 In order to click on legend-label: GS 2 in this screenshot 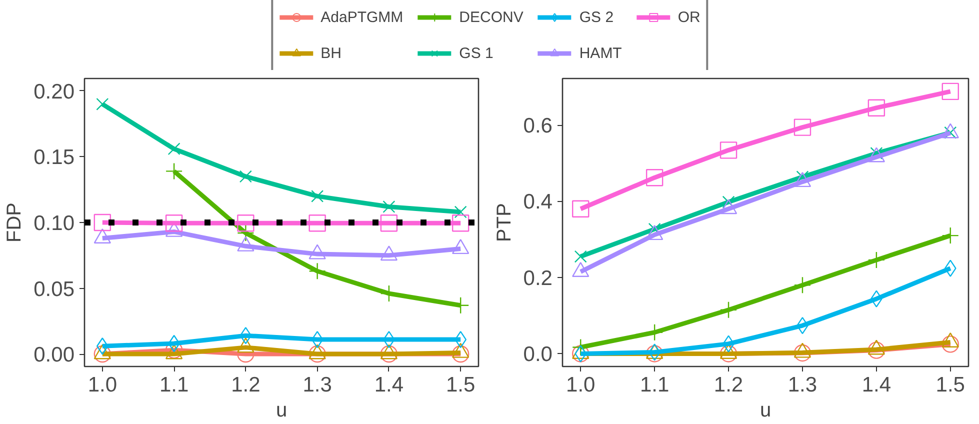, I will do `click(596, 18)`.